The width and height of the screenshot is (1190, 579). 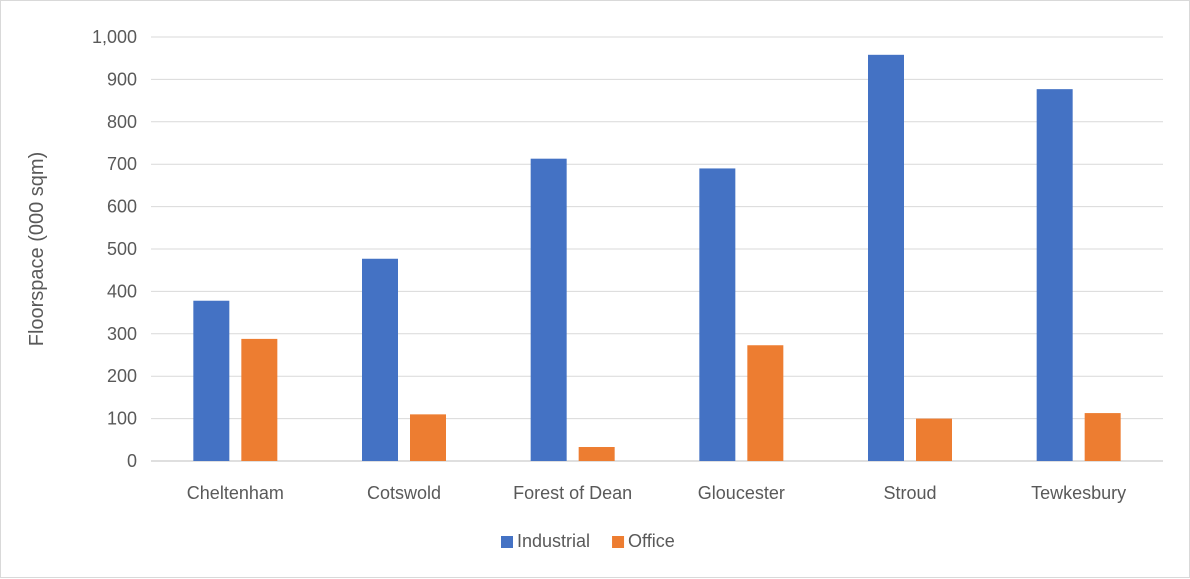 What do you see at coordinates (259, 399) in the screenshot?
I see `bar-office-cheltenham` at bounding box center [259, 399].